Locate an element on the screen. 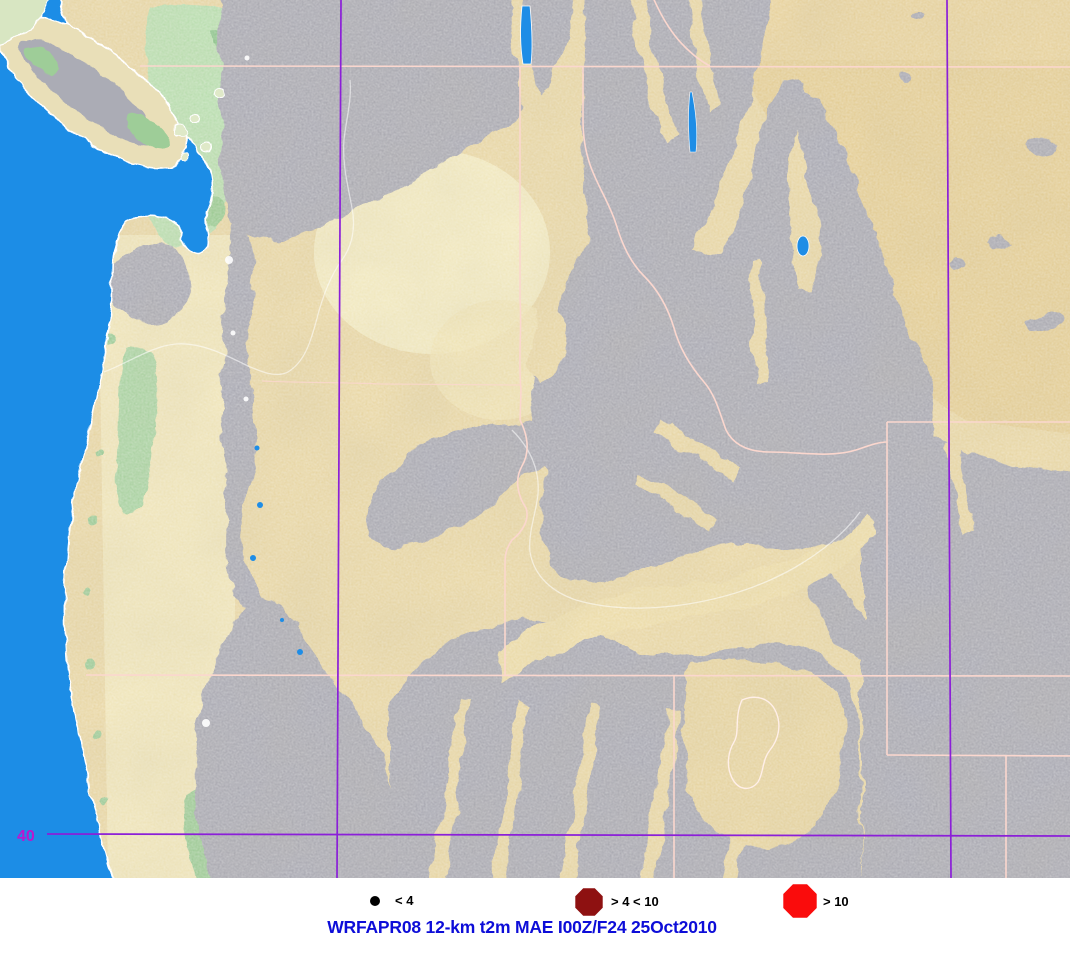 The width and height of the screenshot is (1070, 969). legend-label-gt10: > 10 is located at coordinates (836, 901).